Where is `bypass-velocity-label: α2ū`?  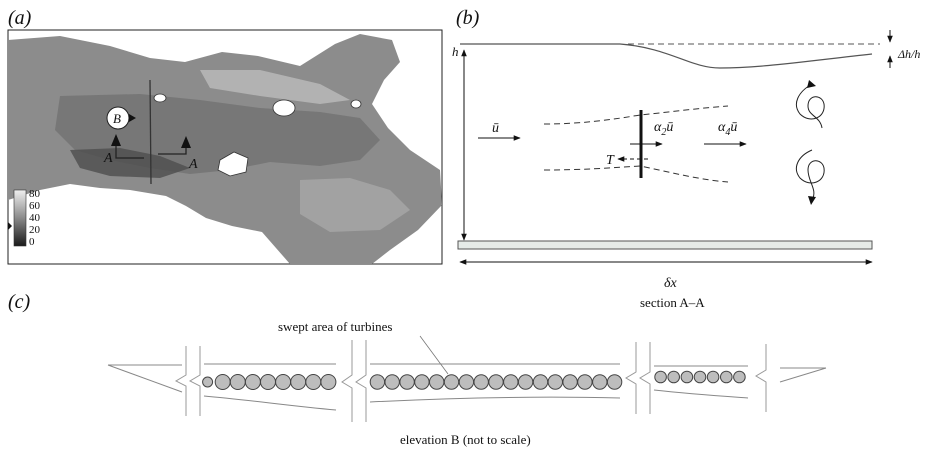 bypass-velocity-label: α2ū is located at coordinates (663, 129).